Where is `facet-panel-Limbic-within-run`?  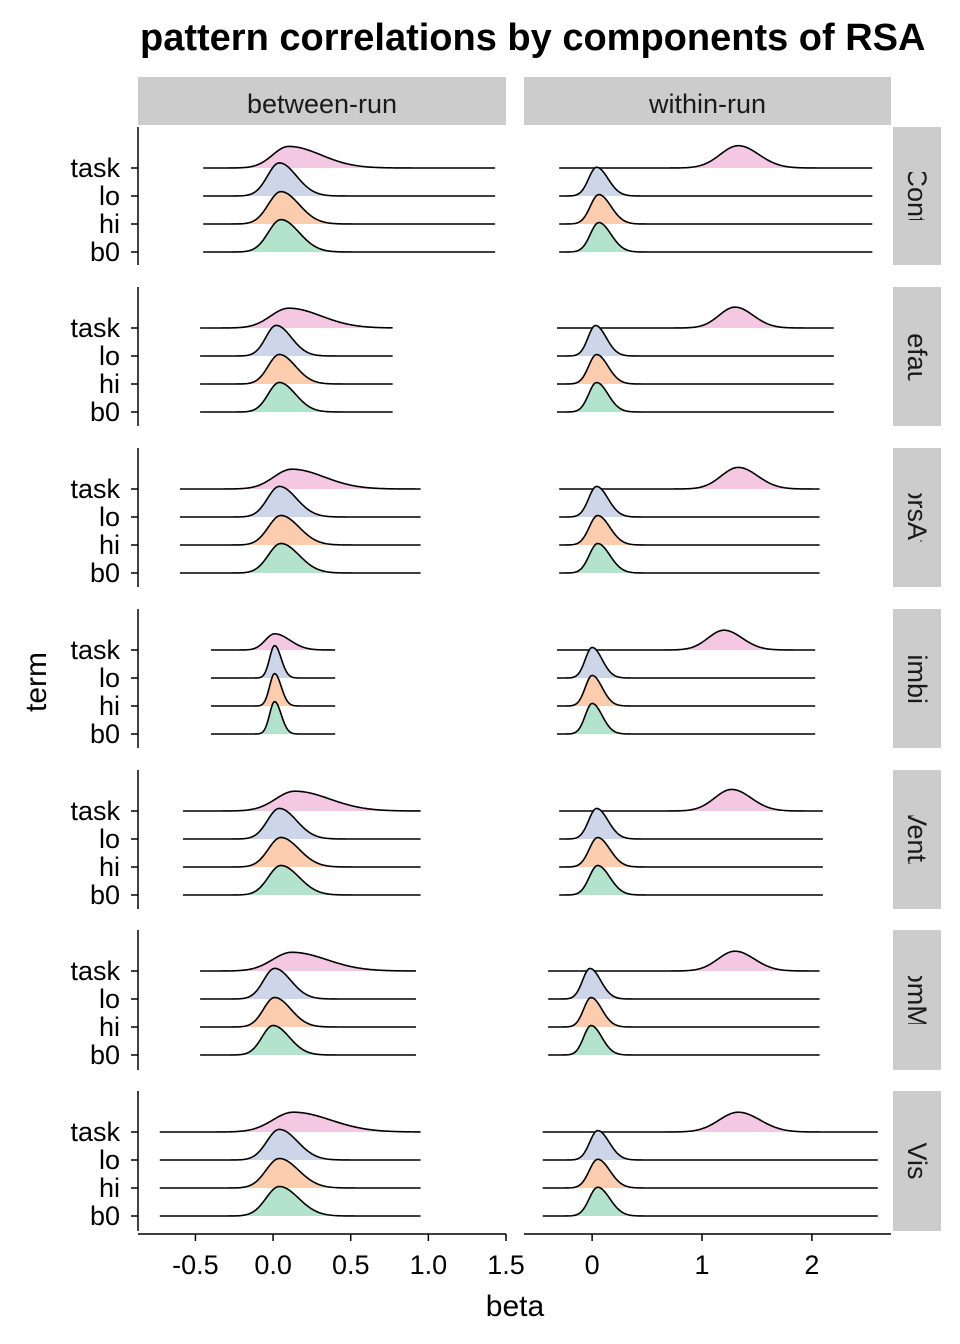 facet-panel-Limbic-within-run is located at coordinates (686, 682).